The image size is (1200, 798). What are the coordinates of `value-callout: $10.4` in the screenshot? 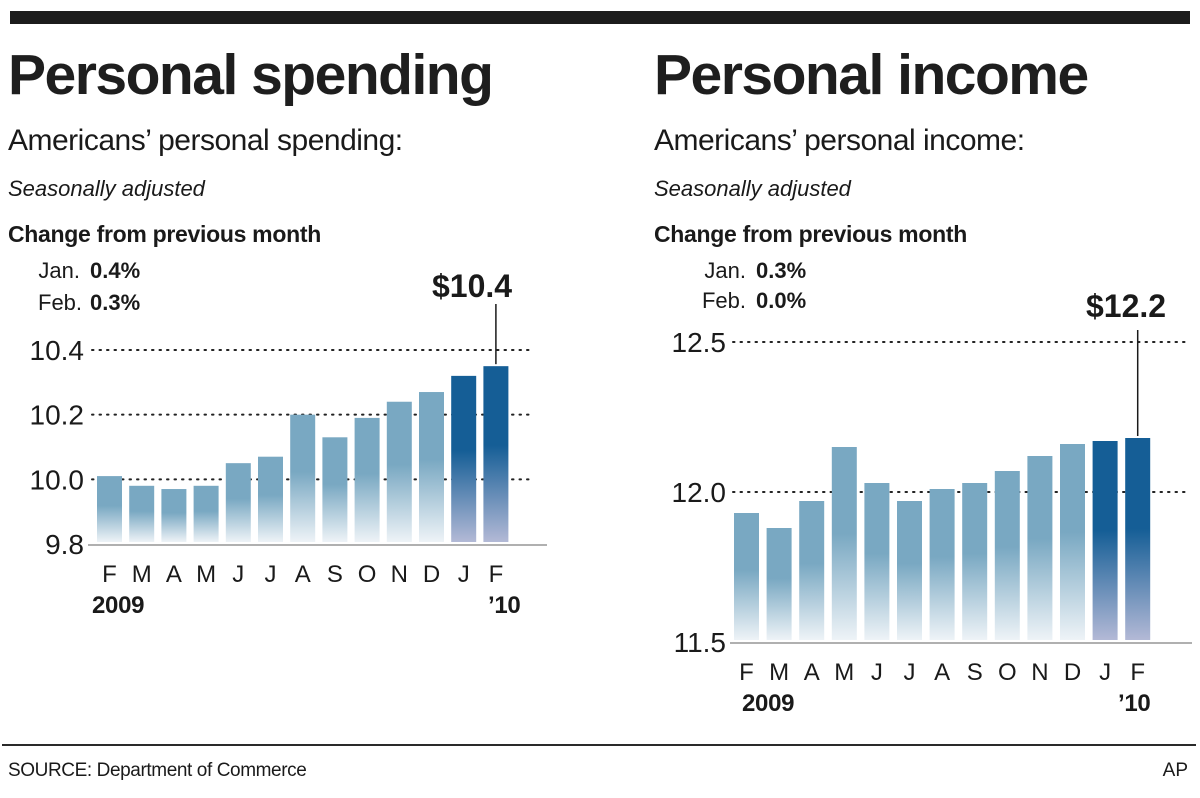 It's located at (472, 286).